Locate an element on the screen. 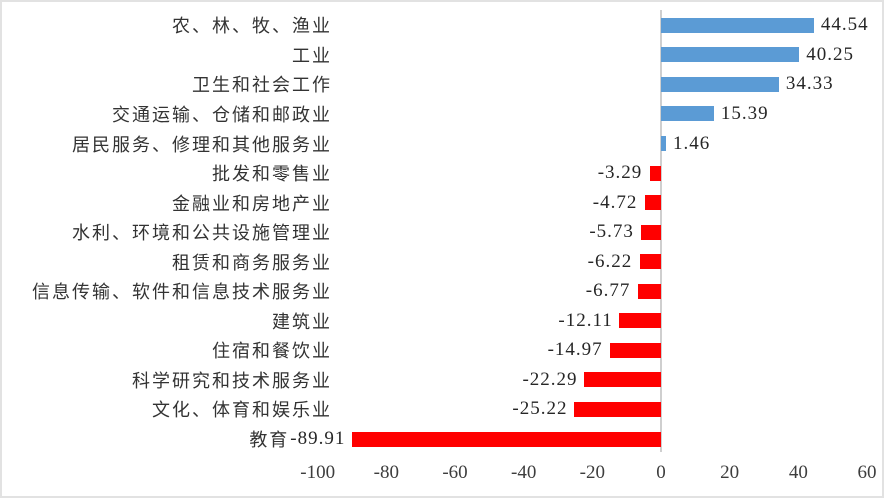 Image resolution: width=884 pixels, height=498 pixels. category-label: 工业 is located at coordinates (312, 55).